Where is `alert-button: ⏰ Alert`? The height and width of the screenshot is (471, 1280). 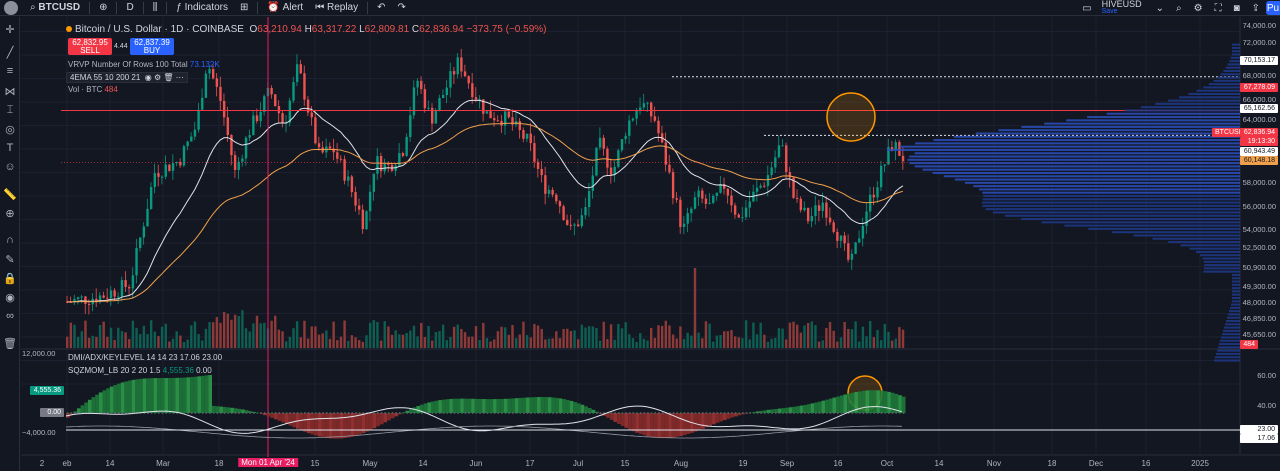 alert-button: ⏰ Alert is located at coordinates (285, 8).